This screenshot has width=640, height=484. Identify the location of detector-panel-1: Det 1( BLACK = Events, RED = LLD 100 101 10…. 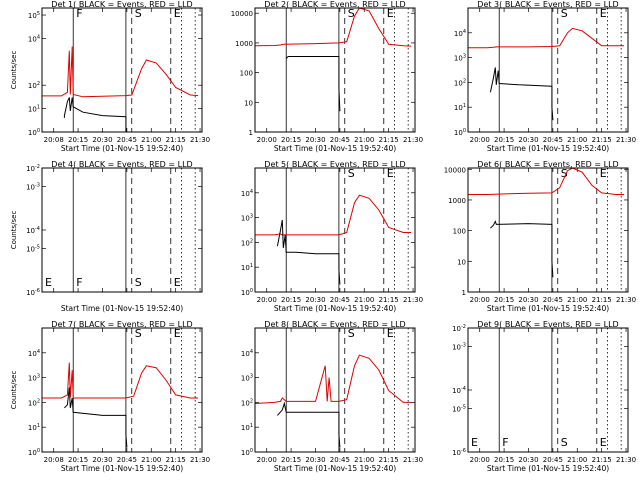
(110, 76).